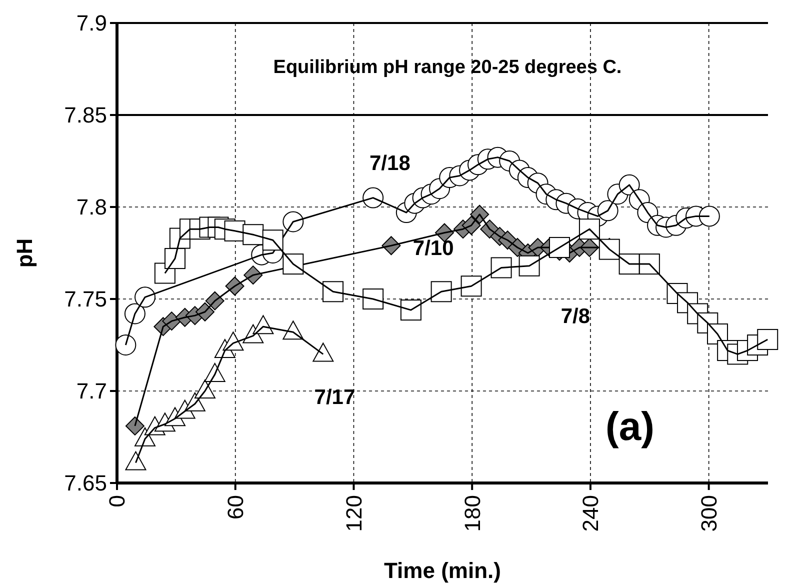 The image size is (798, 586). I want to click on y-tick-label: 7.65, so click(85, 483).